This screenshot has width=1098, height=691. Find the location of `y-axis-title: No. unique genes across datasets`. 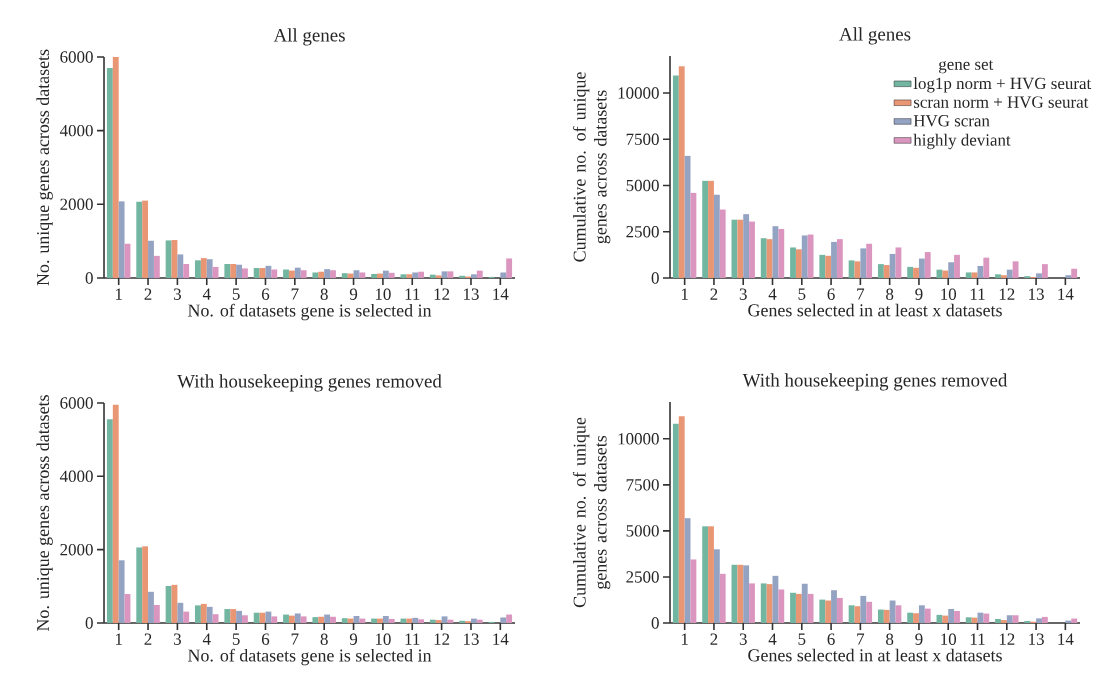

y-axis-title: No. unique genes across datasets is located at coordinates (44, 513).